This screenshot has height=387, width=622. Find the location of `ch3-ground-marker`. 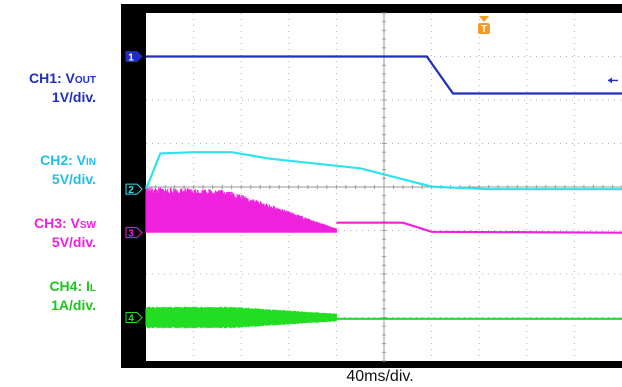

ch3-ground-marker is located at coordinates (134, 233).